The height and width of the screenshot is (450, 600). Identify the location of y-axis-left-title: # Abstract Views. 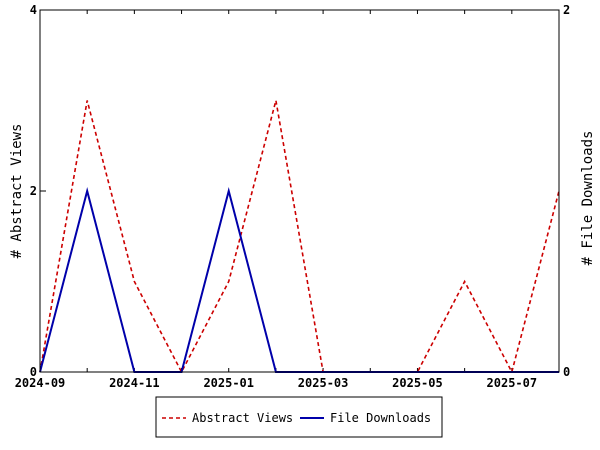
(17, 191).